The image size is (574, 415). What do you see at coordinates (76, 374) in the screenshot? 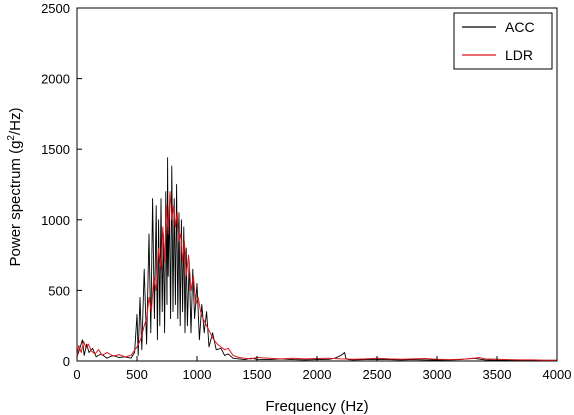
I see `x-tick-label: 0` at bounding box center [76, 374].